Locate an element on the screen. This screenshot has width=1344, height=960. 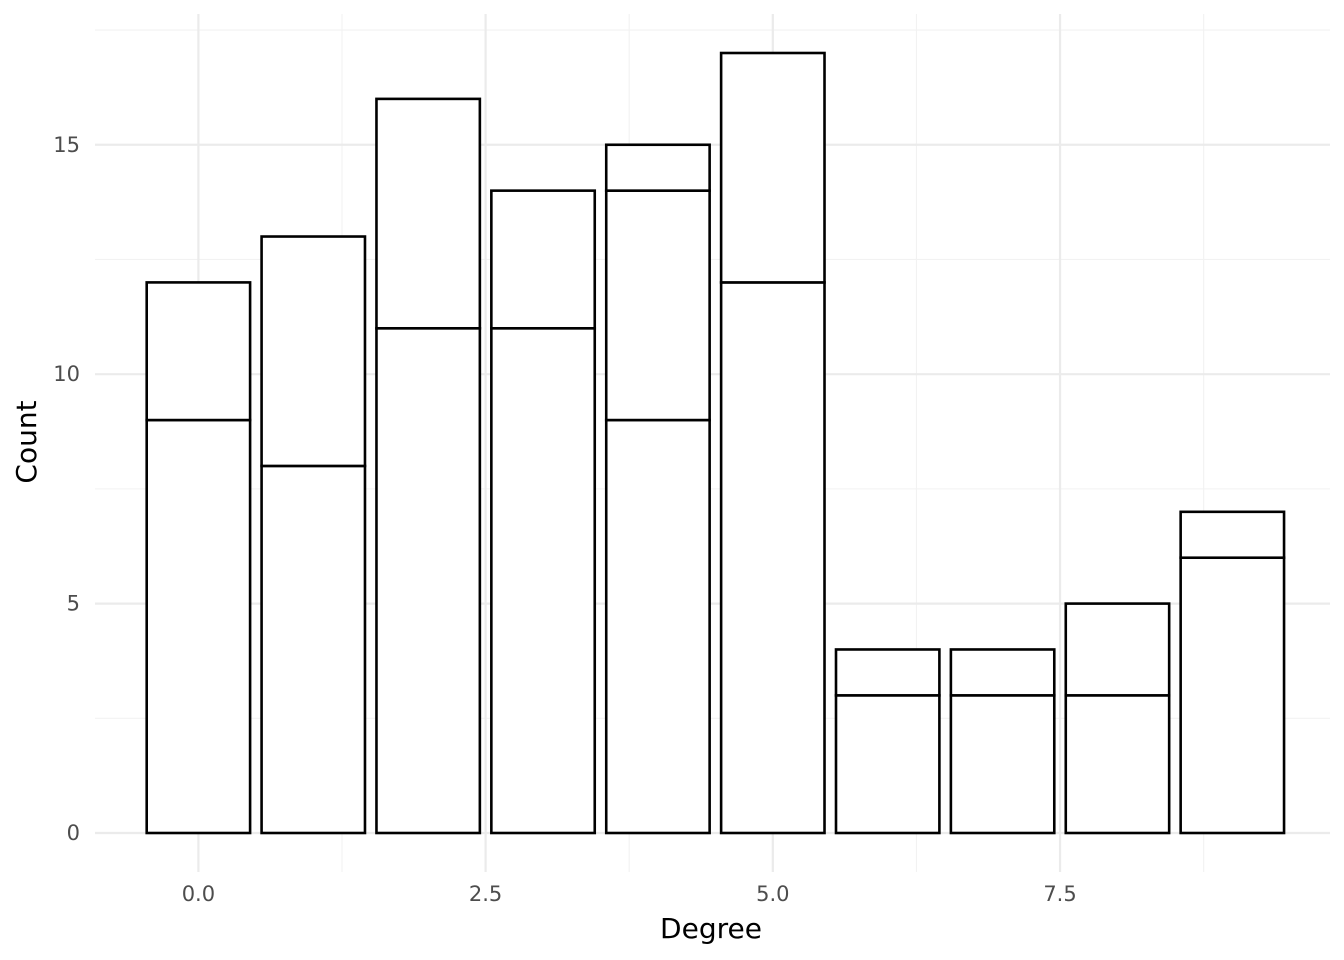
x-tick-label-0: 0.0 is located at coordinates (198, 894).